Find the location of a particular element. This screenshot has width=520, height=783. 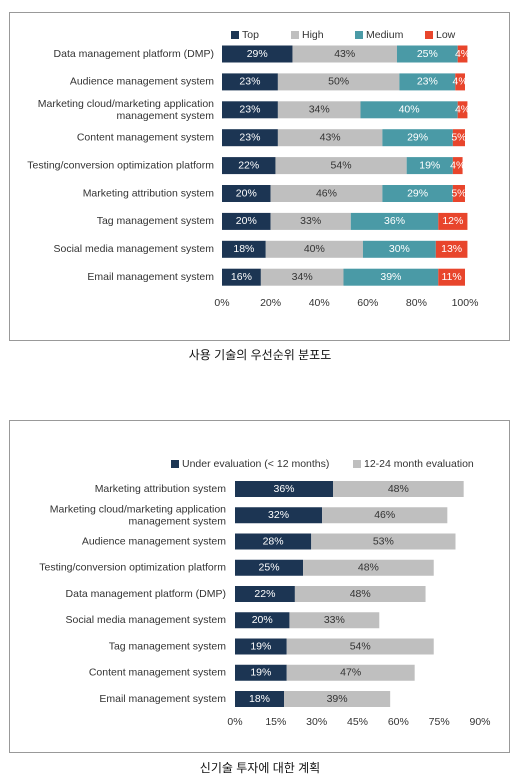

value-label: 53% is located at coordinates (383, 541).